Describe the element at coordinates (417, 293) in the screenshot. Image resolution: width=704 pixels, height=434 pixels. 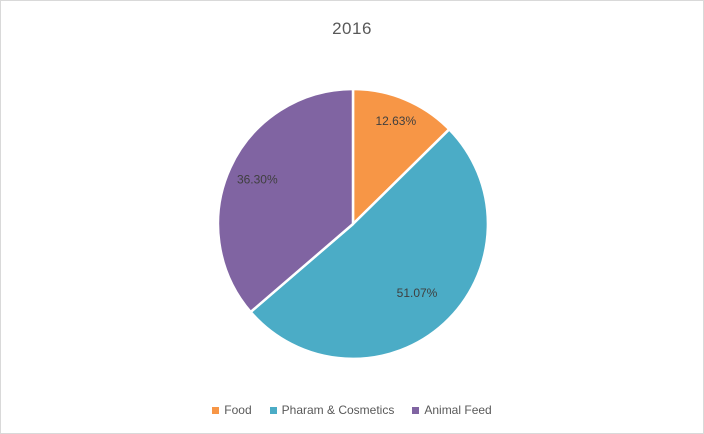
I see `data-label-1: 51.07%` at that location.